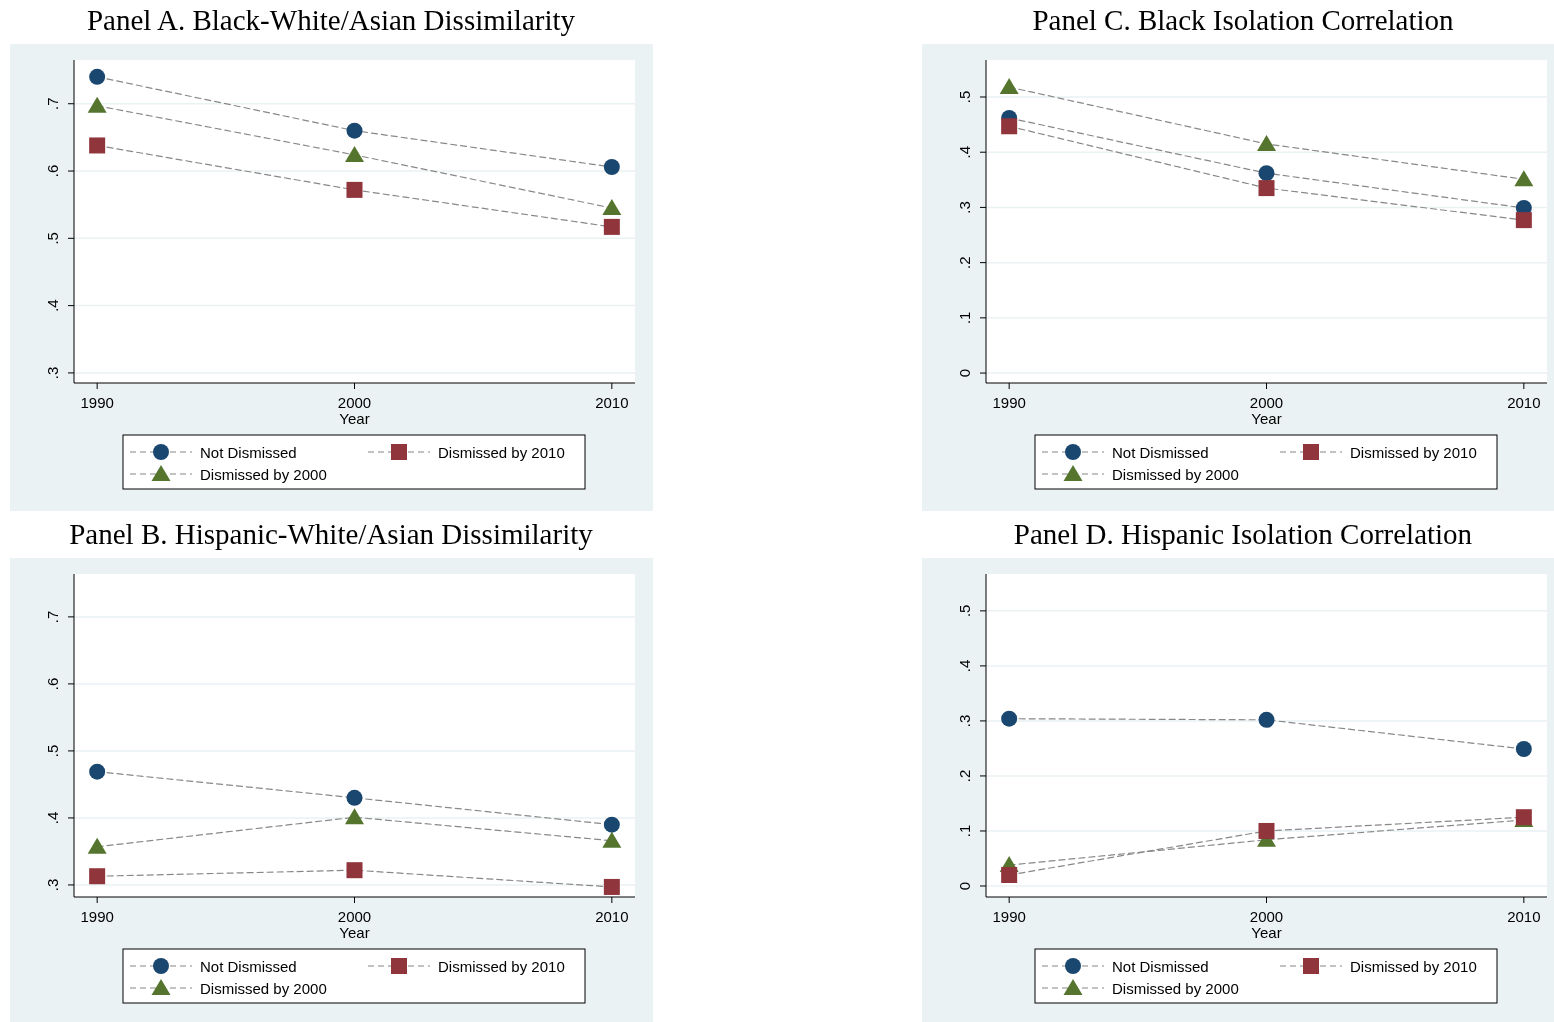 This screenshot has height=1022, width=1554. What do you see at coordinates (1243, 20) in the screenshot?
I see `chart-title: Panel C. Black Isolation Correlation` at bounding box center [1243, 20].